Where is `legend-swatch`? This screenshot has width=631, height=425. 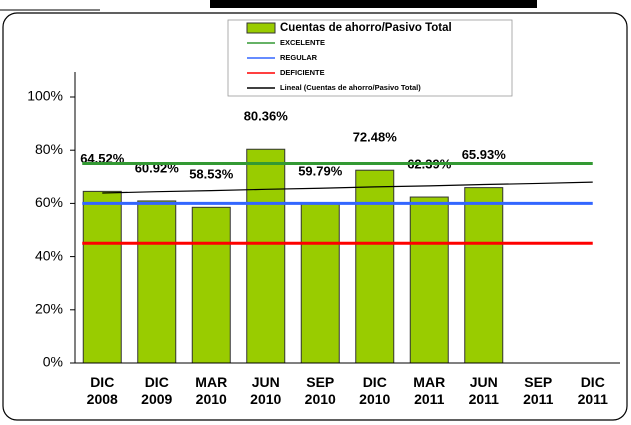 legend-swatch is located at coordinates (261, 28).